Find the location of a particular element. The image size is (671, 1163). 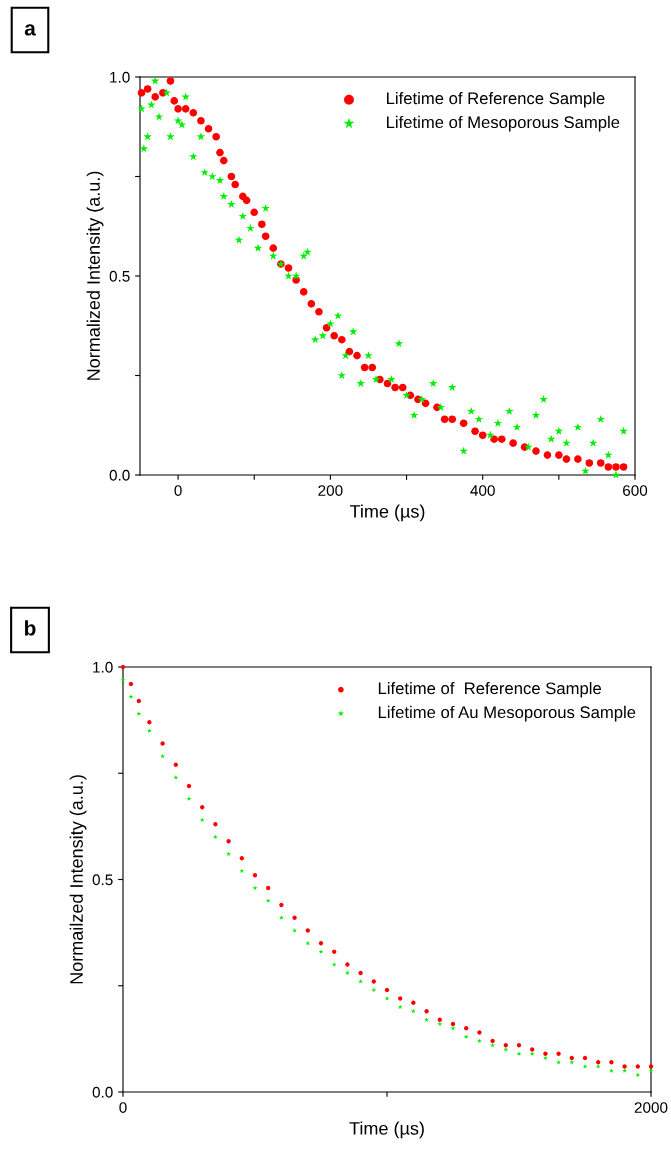

y-axis-title: Normailzed Intensity (a.u.) is located at coordinates (78, 879).